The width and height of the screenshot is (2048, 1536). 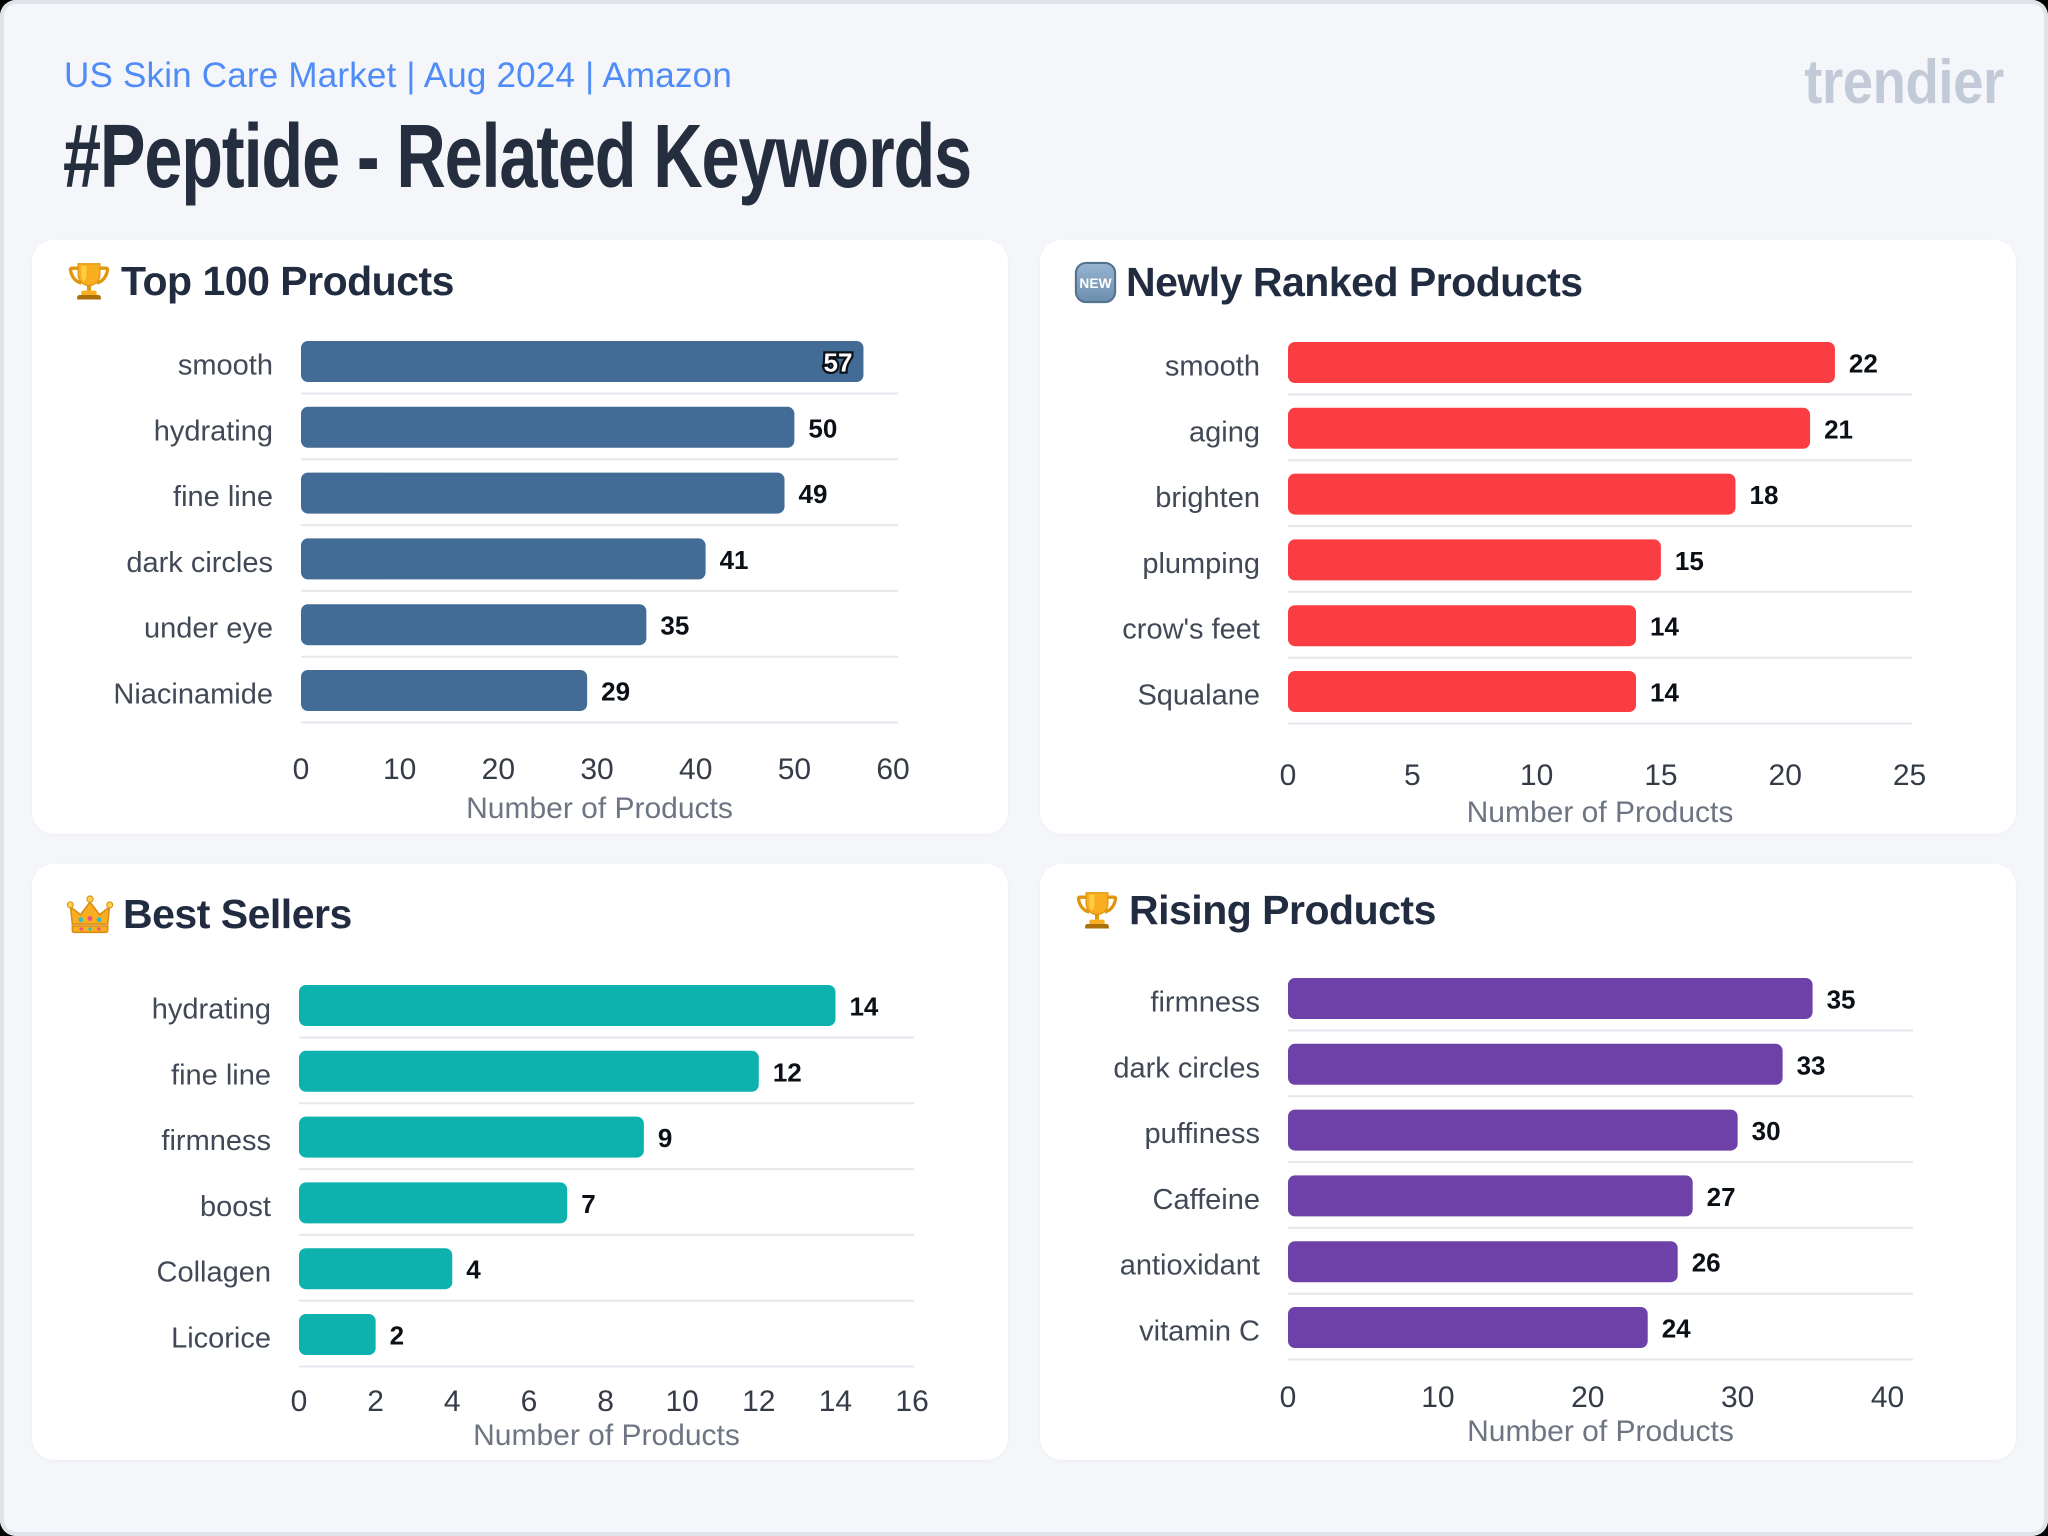 I want to click on bar-value-label: 57, so click(x=838, y=363).